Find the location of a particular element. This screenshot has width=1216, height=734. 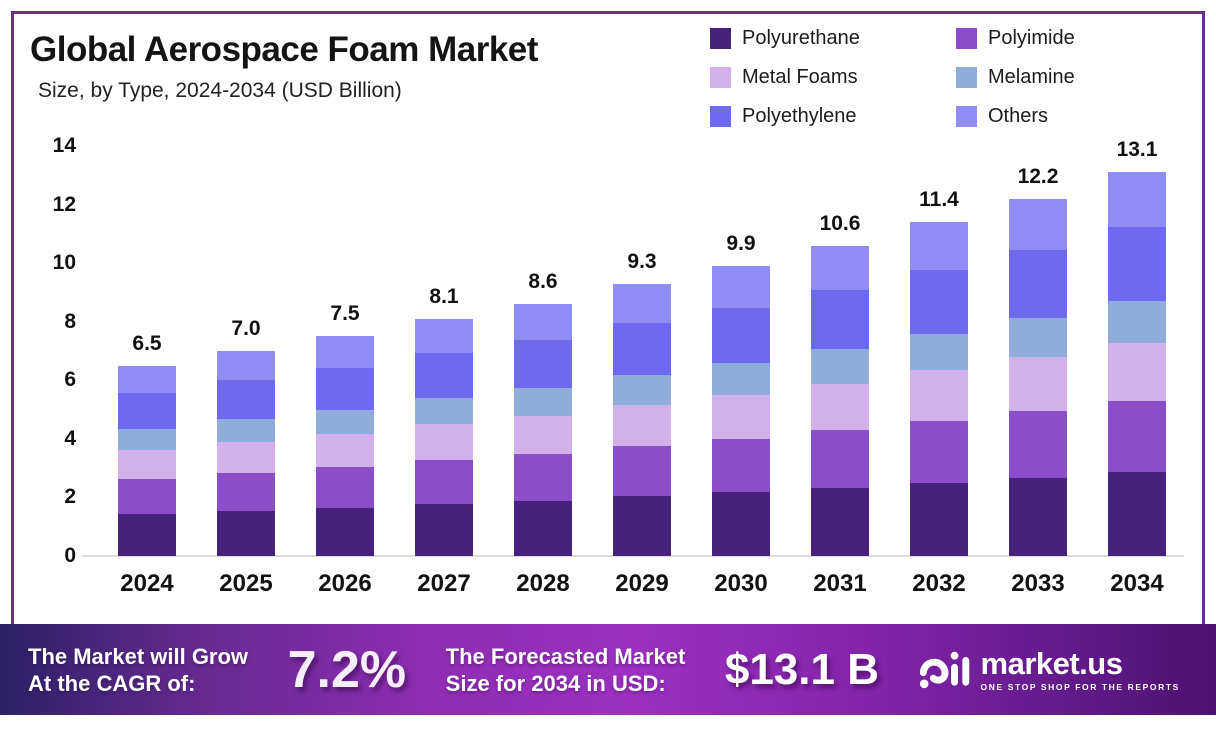

cagr-value: 7.2% is located at coordinates (347, 669).